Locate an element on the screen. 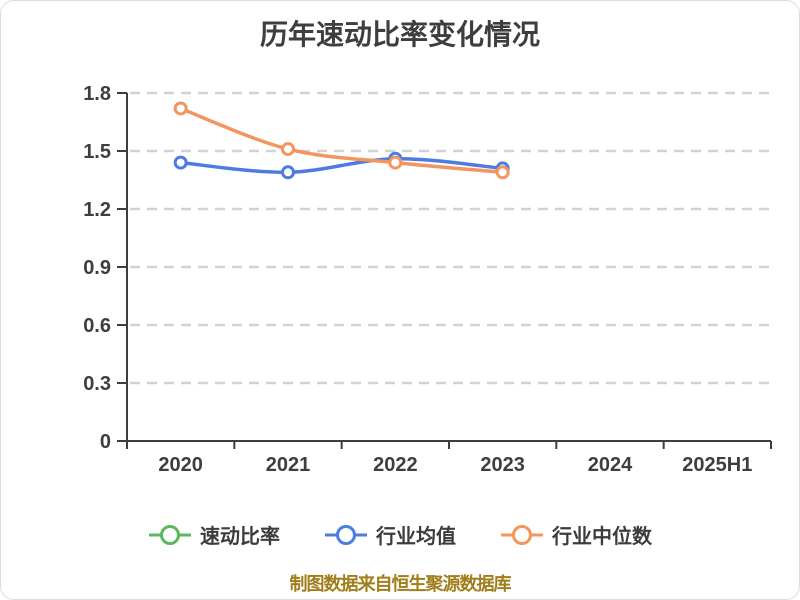  legend-label-quick-ratio: 速动比率 is located at coordinates (240, 537).